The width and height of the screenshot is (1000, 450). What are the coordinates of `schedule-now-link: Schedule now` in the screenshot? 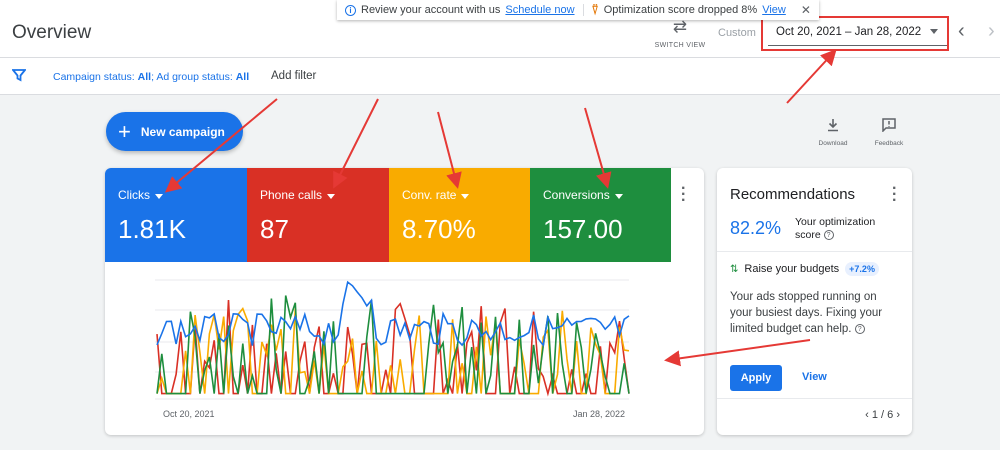 It's located at (540, 10).